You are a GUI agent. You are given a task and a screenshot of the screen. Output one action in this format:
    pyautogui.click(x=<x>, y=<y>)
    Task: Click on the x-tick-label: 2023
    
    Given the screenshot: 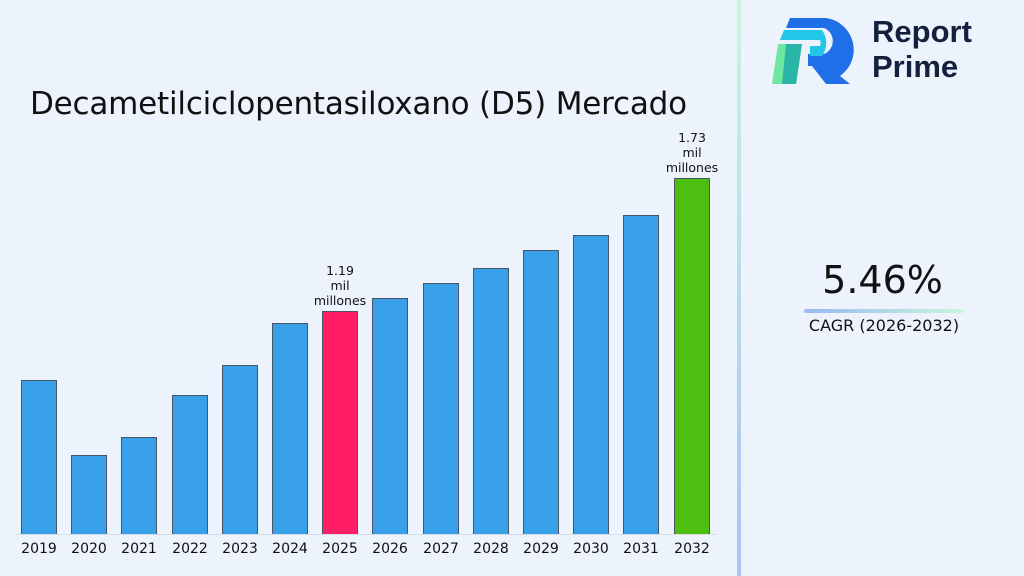 What is the action you would take?
    pyautogui.click(x=240, y=549)
    